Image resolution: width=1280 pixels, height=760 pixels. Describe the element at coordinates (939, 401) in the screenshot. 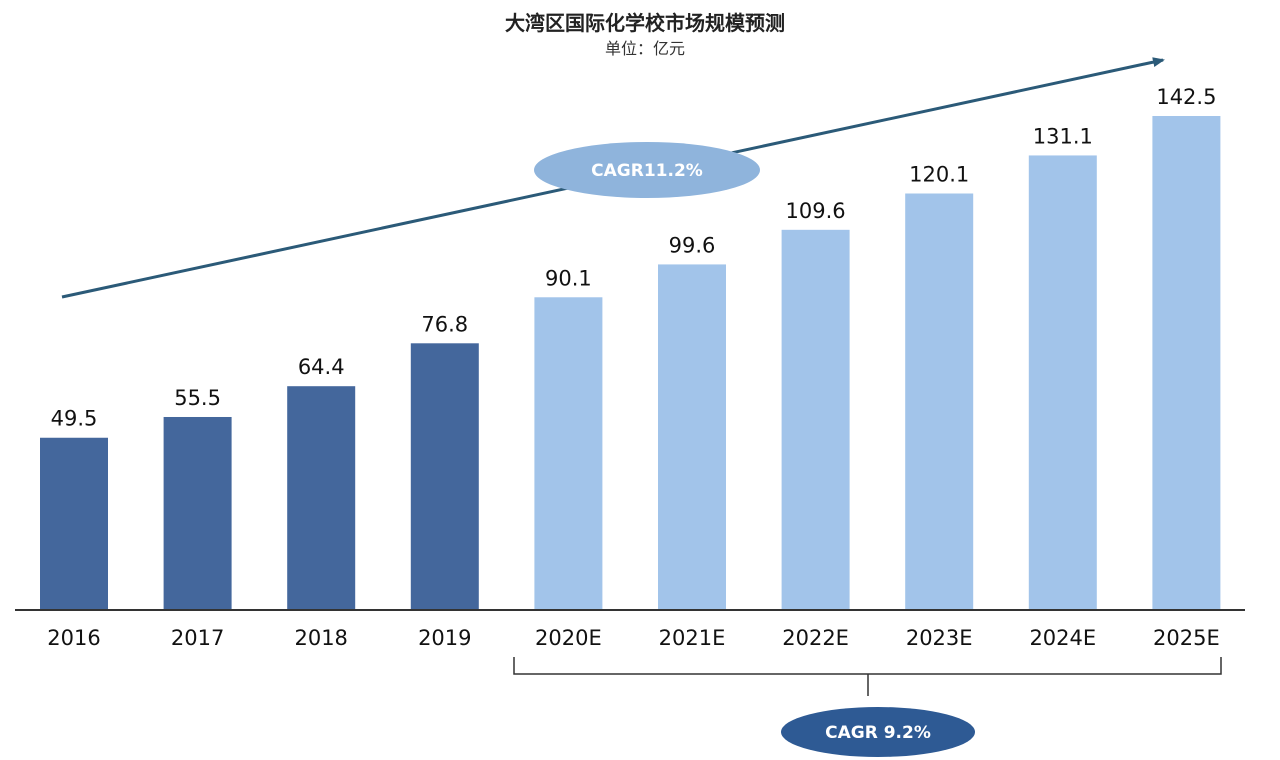

I see `bar-2023E` at that location.